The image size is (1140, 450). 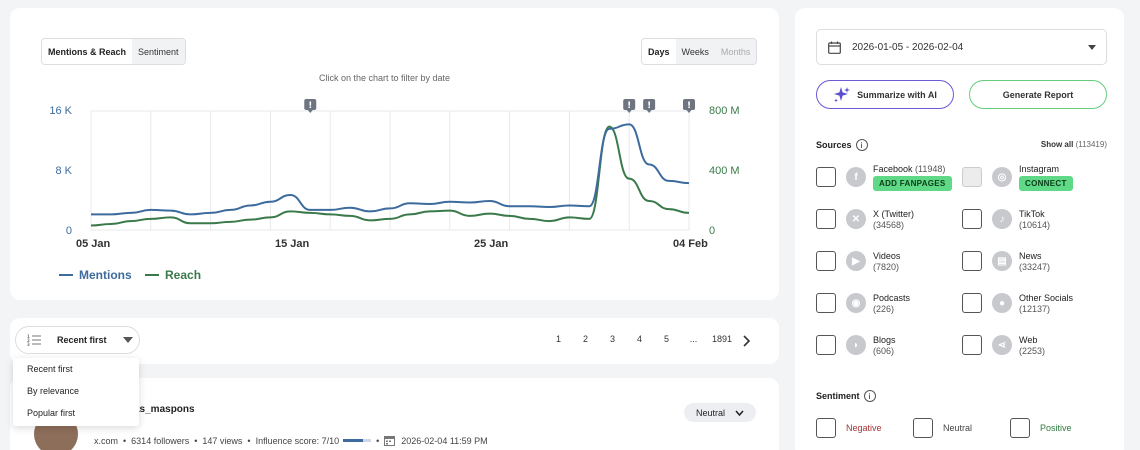 What do you see at coordinates (164, 409) in the screenshot?
I see `post-author: as_maspons` at bounding box center [164, 409].